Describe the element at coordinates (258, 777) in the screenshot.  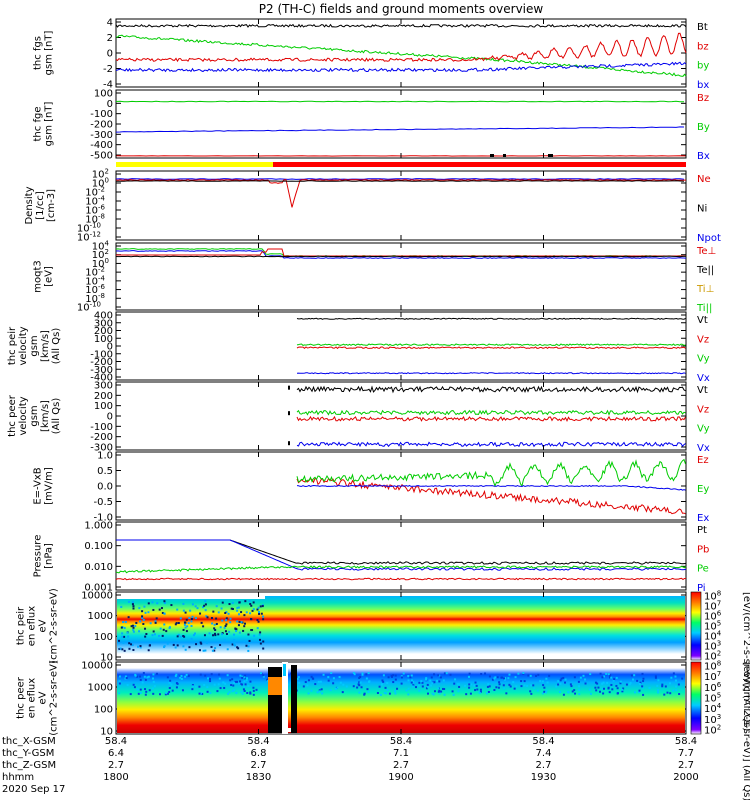
I see `bottom-col-value: 1830` at that location.